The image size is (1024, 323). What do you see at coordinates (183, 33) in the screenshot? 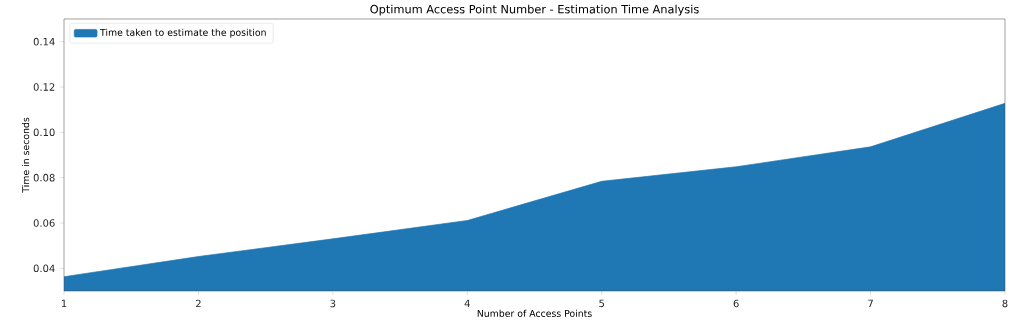
I see `legend-label: Time taken to estimate the position` at bounding box center [183, 33].